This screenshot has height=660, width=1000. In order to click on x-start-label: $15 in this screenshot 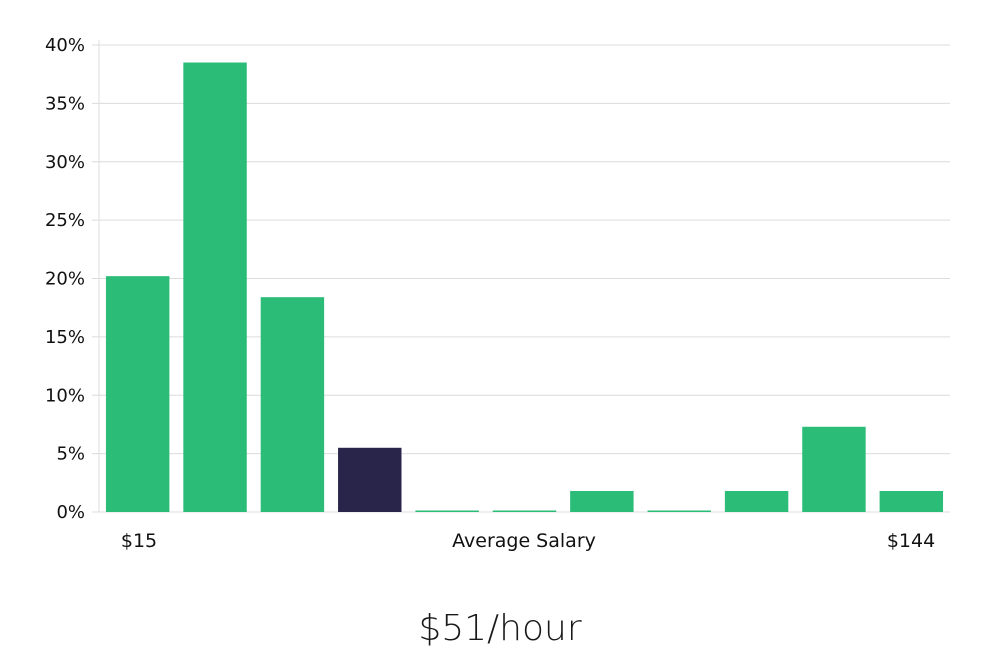, I will do `click(139, 541)`.